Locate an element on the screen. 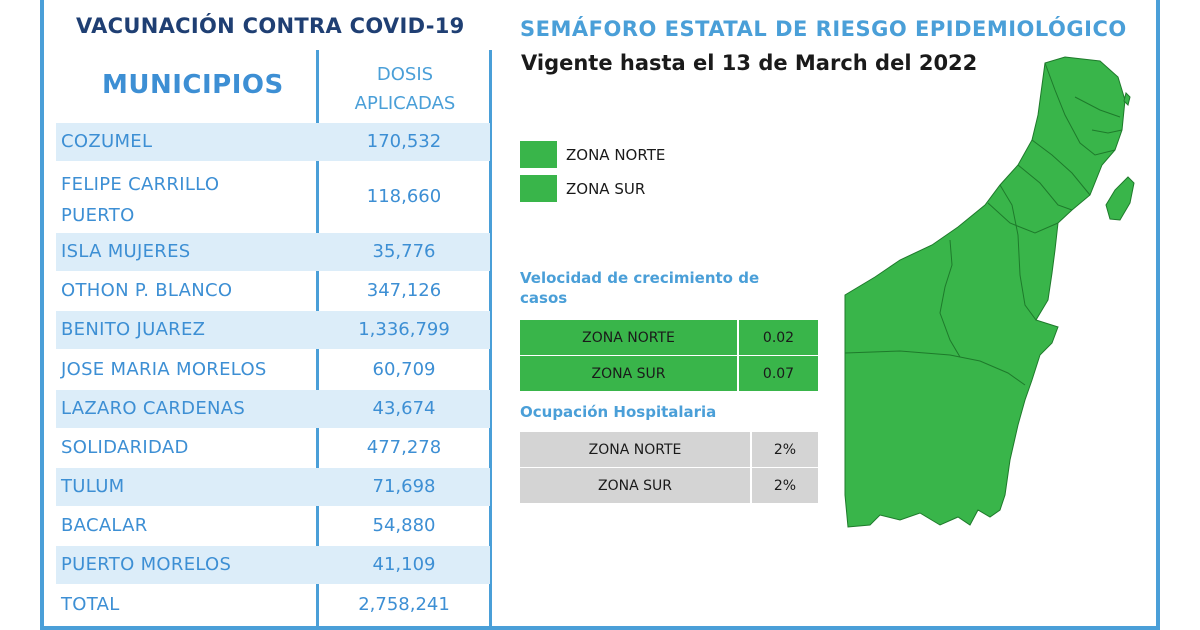 This screenshot has height=630, width=1200. municipio-row: LAZARO CARDENAS 43,674 is located at coordinates (273, 409).